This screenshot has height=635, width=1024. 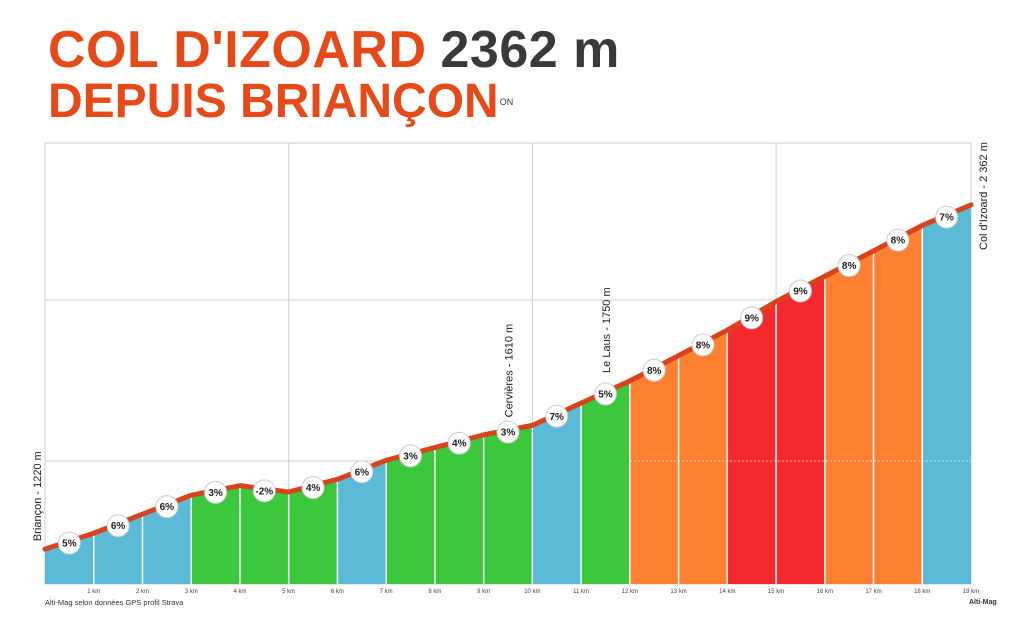 I want to click on chart-title: COL D'IZOARD 2362 m, so click(x=334, y=50).